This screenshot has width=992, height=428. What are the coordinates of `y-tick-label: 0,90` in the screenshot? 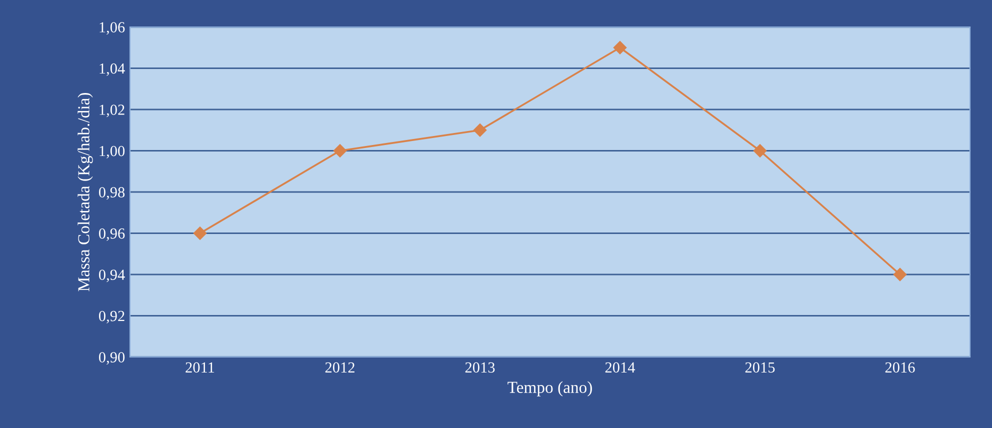 It's located at (111, 358).